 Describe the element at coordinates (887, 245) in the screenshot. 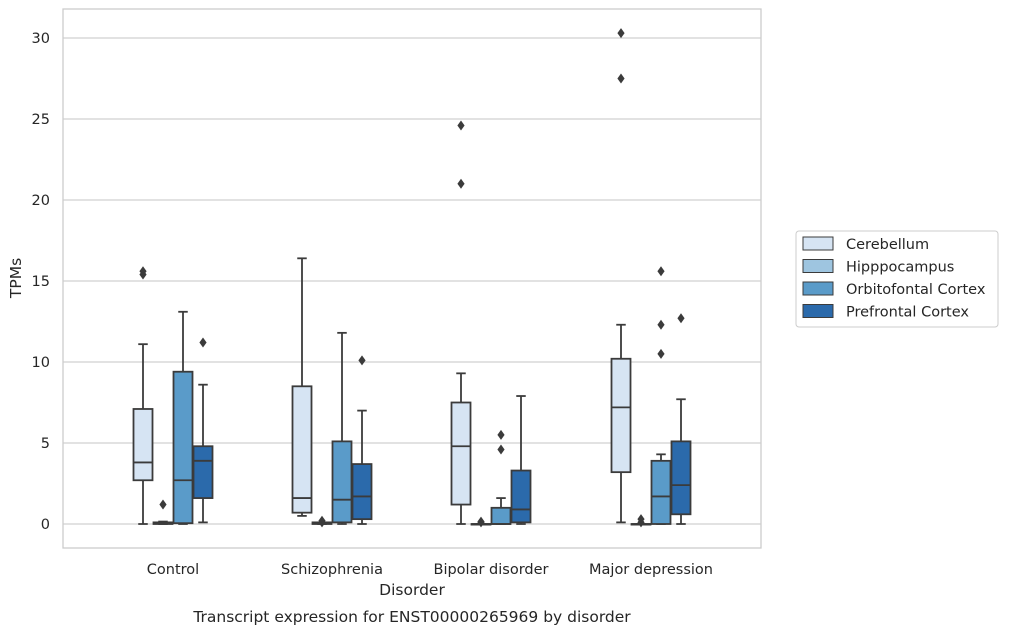

I see `legend-label: Cerebellum` at that location.